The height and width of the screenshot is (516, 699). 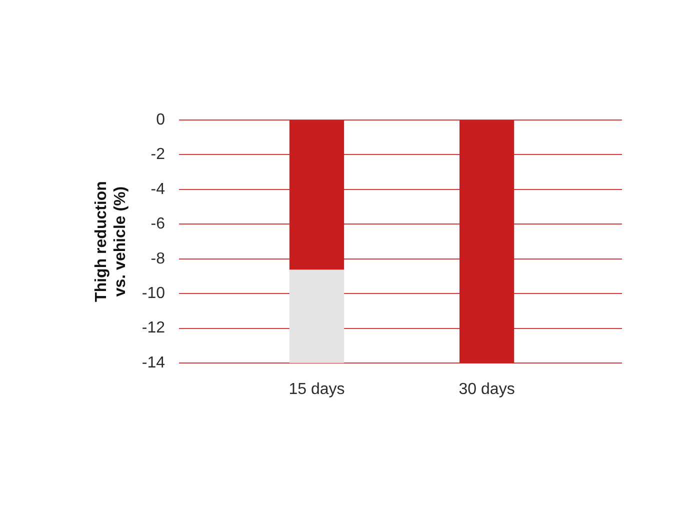 I want to click on y-tick-label: -8, so click(x=158, y=259).